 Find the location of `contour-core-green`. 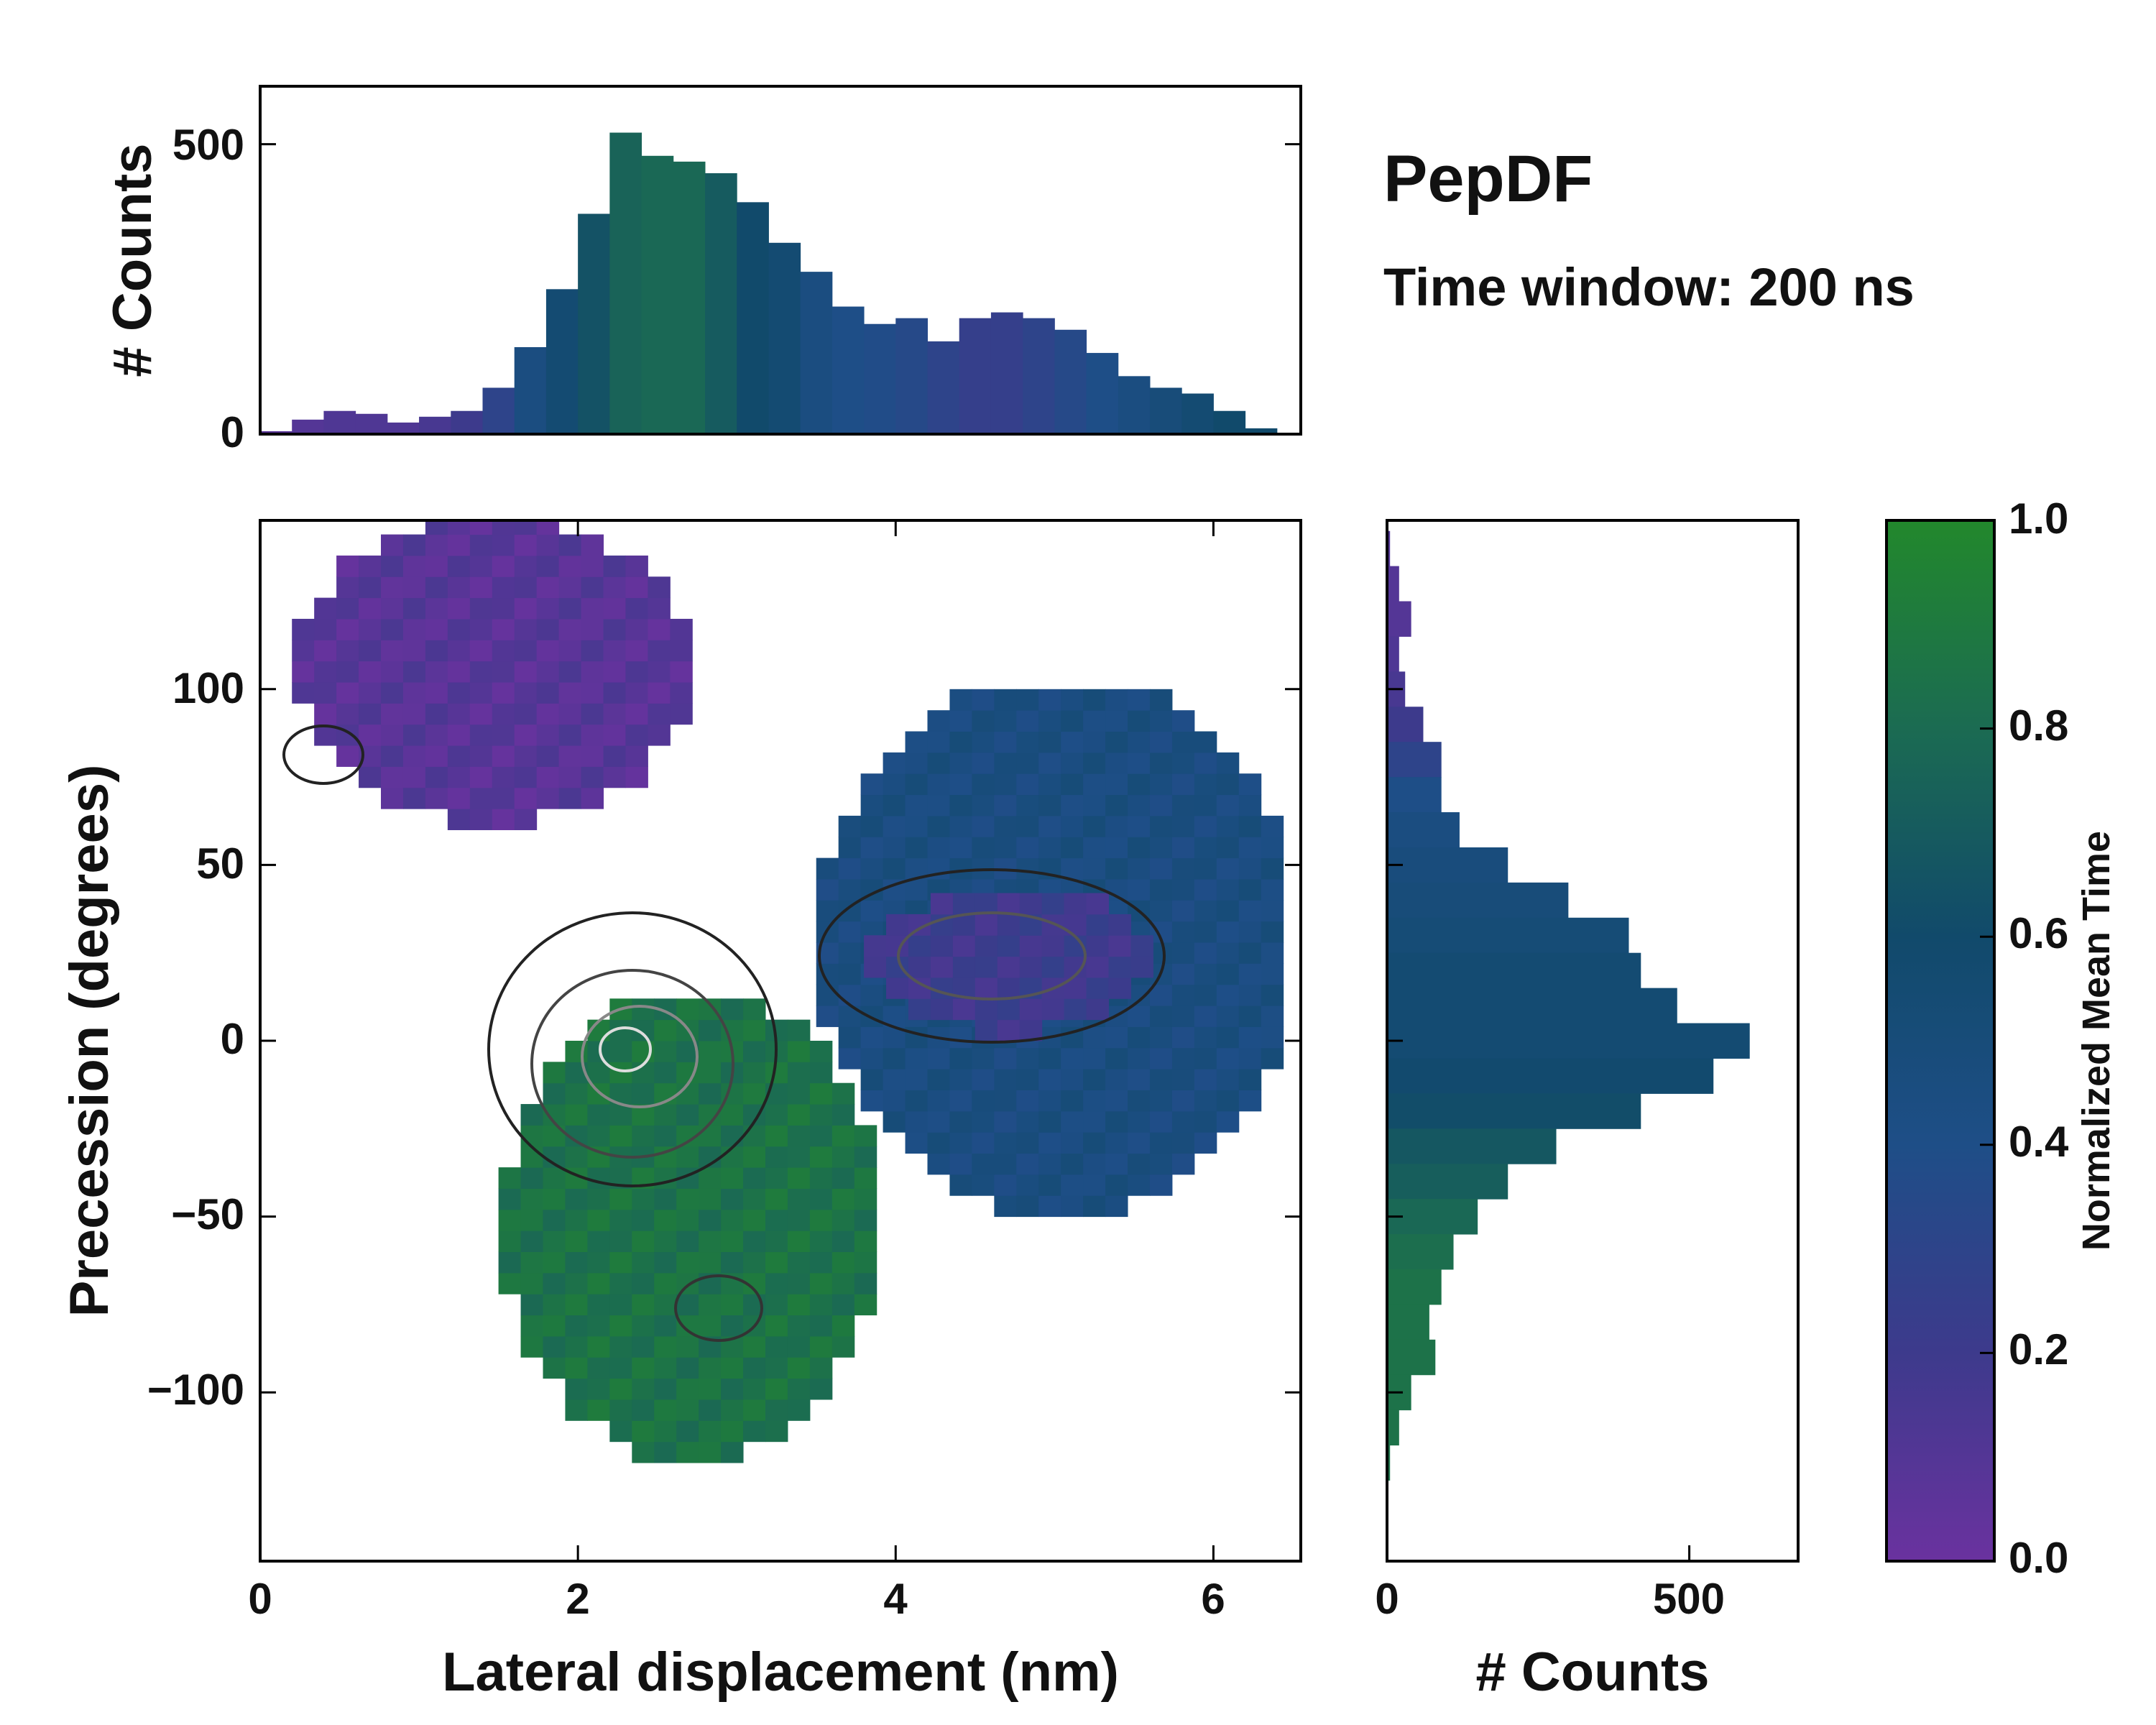

contour-core-green is located at coordinates (625, 1049).